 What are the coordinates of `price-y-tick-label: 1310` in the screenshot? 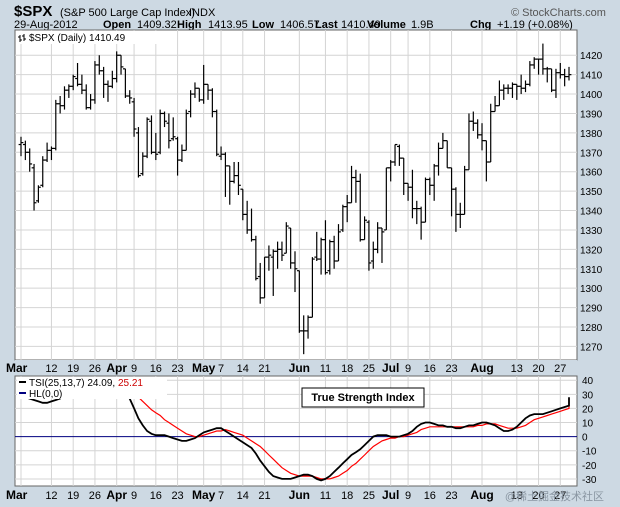 It's located at (591, 270).